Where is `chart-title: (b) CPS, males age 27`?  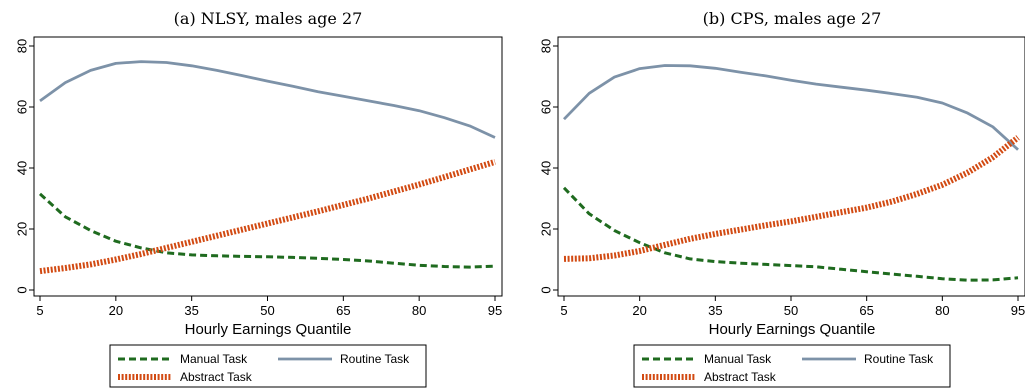 chart-title: (b) CPS, males age 27 is located at coordinates (792, 18).